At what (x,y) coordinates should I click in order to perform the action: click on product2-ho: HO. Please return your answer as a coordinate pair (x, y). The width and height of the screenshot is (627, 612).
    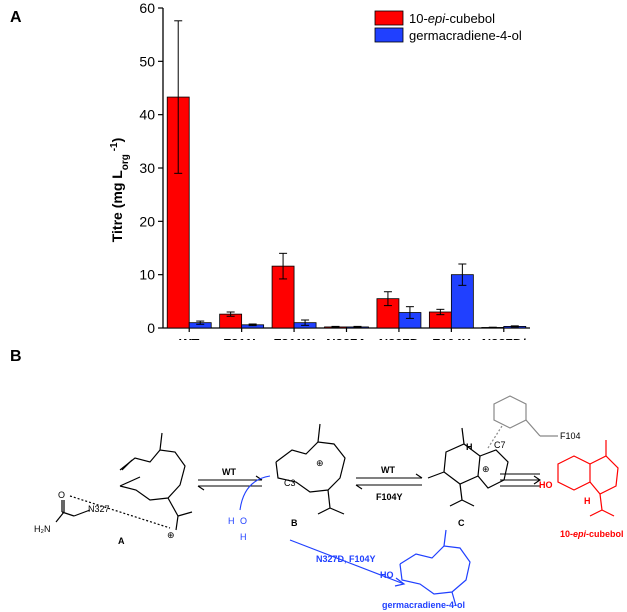
    Looking at the image, I should click on (387, 575).